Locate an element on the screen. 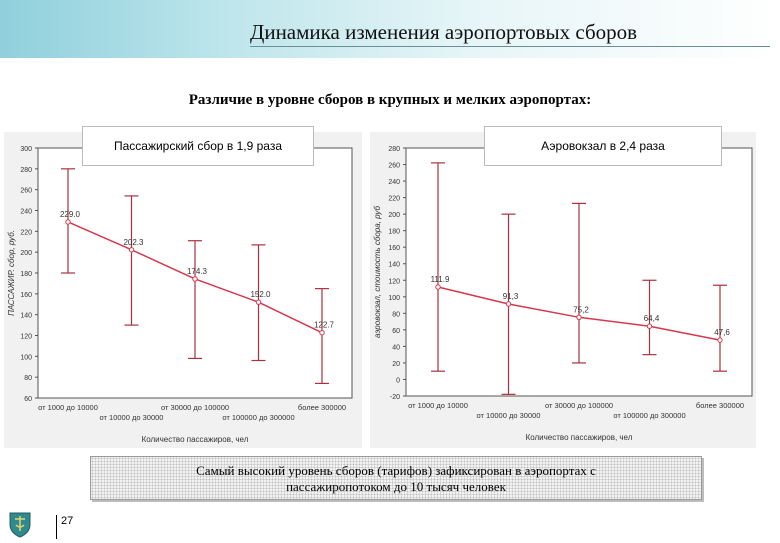 The image size is (780, 543). data-label: 47,6 is located at coordinates (722, 332).